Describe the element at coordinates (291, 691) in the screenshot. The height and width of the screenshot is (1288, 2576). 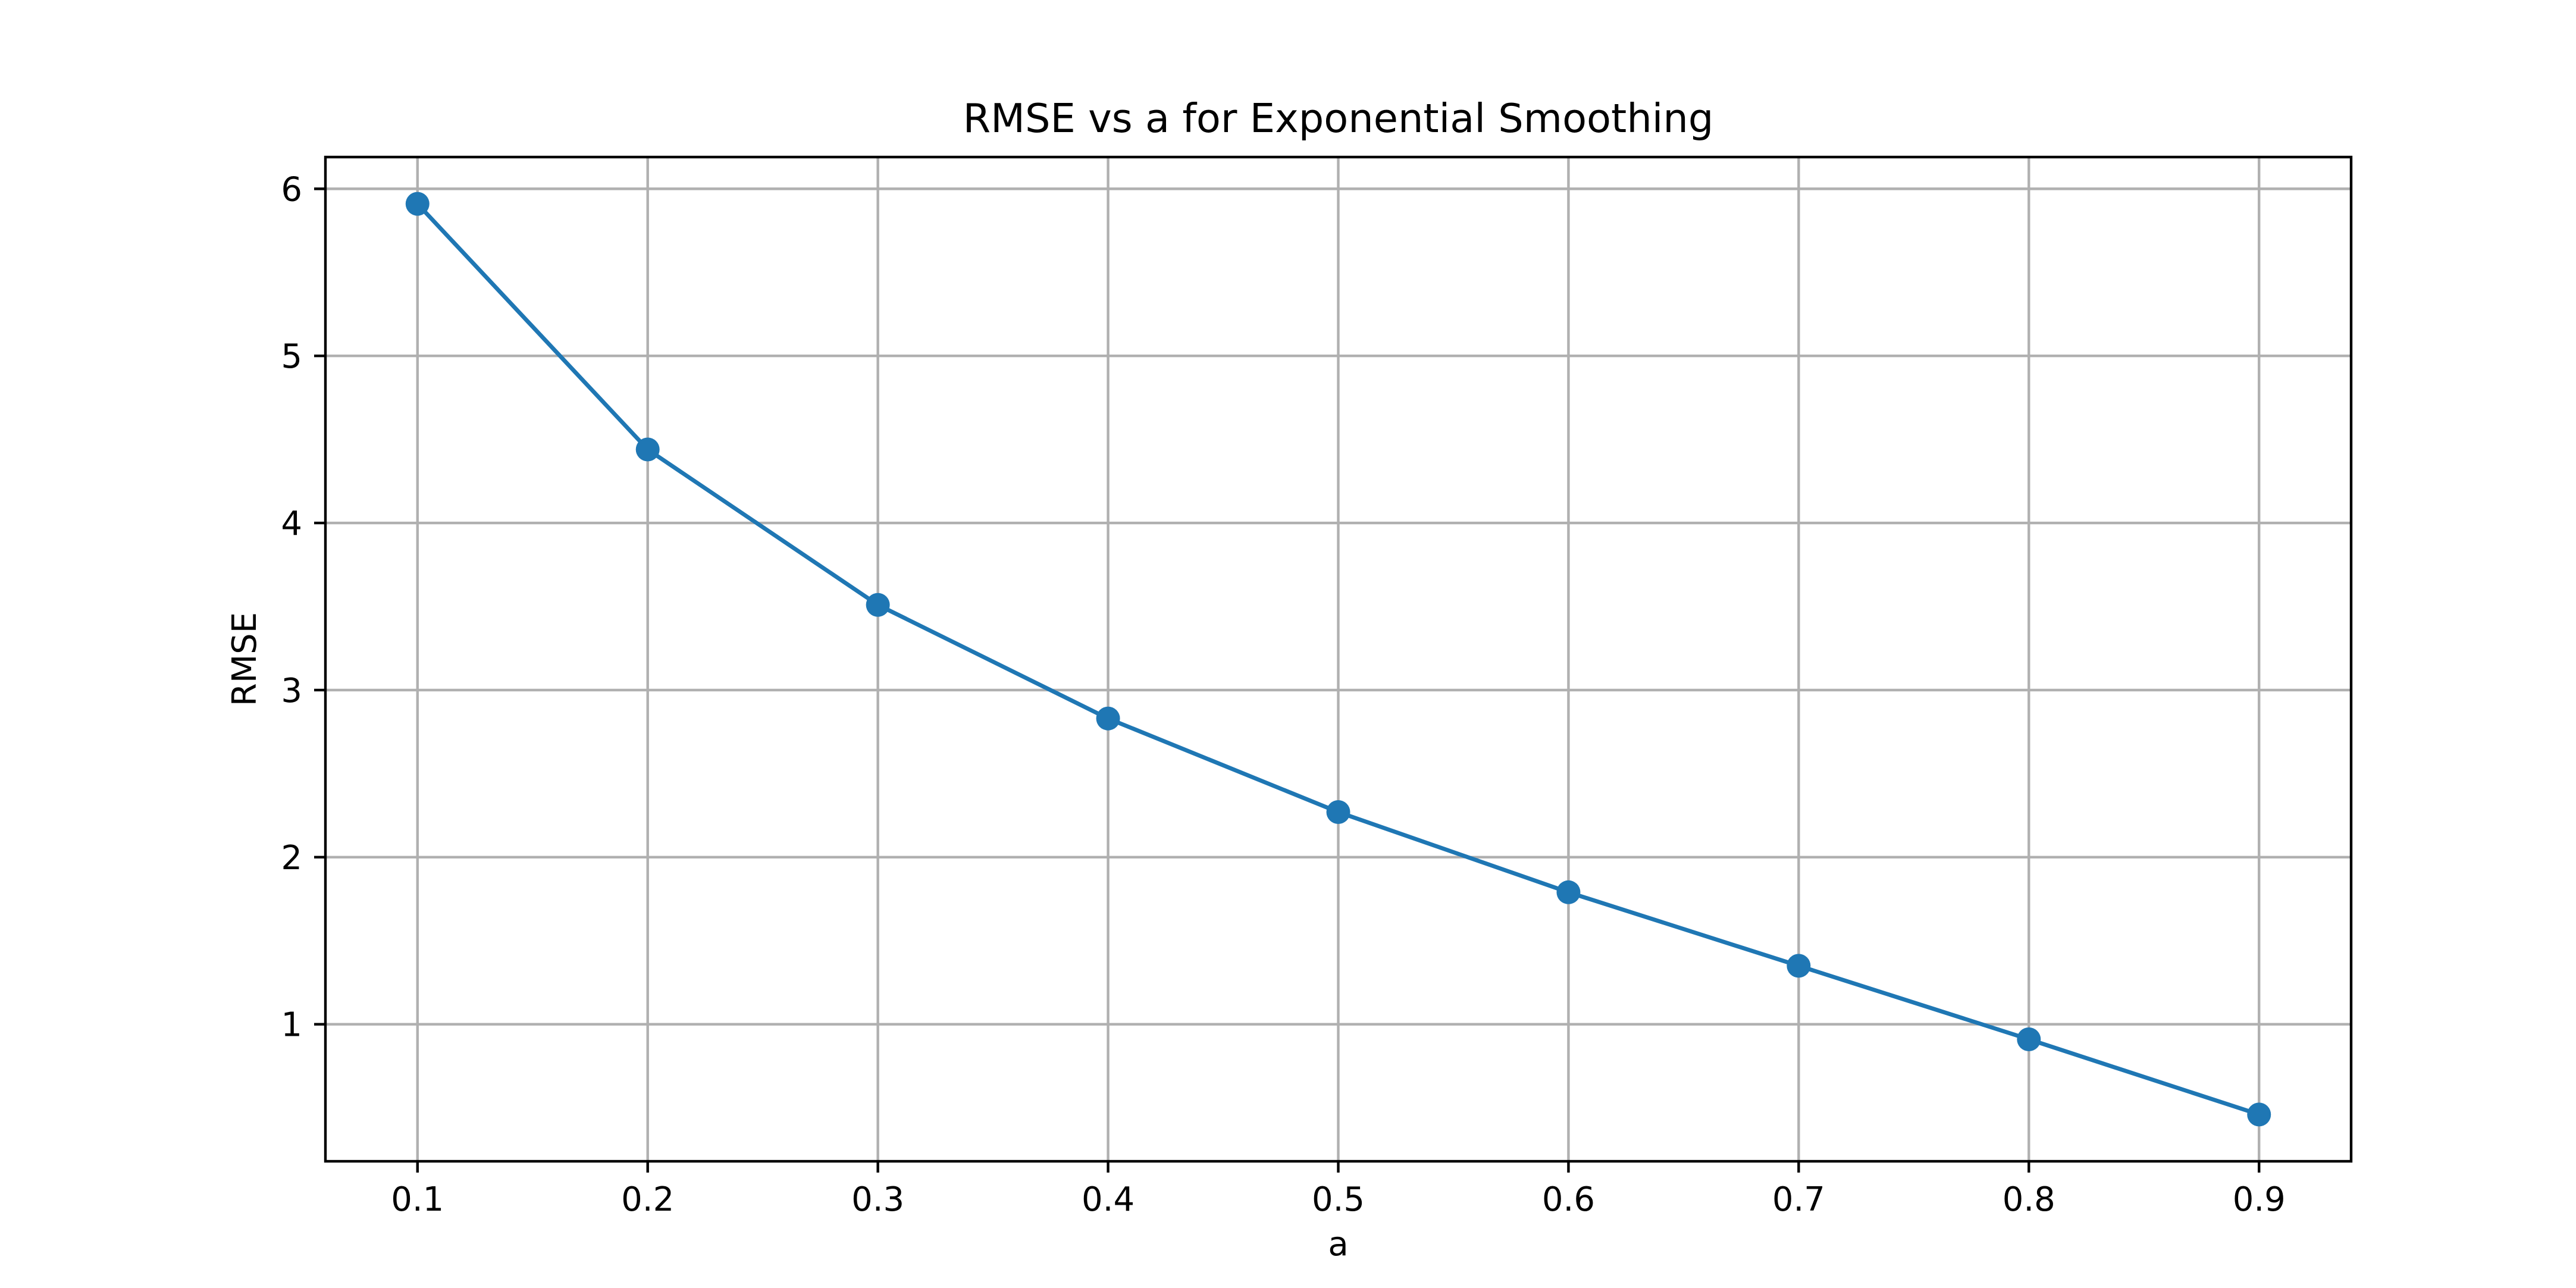
I see `y-tick-label: 3` at that location.